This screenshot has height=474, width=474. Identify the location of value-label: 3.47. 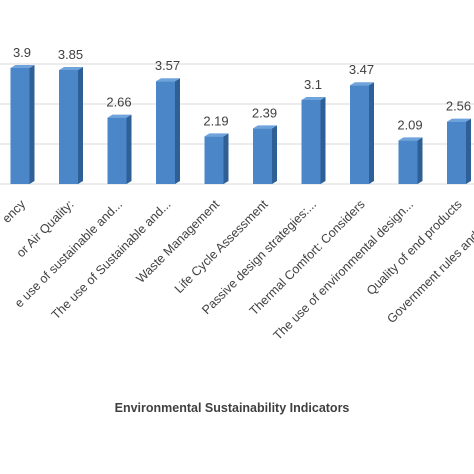
(361, 69).